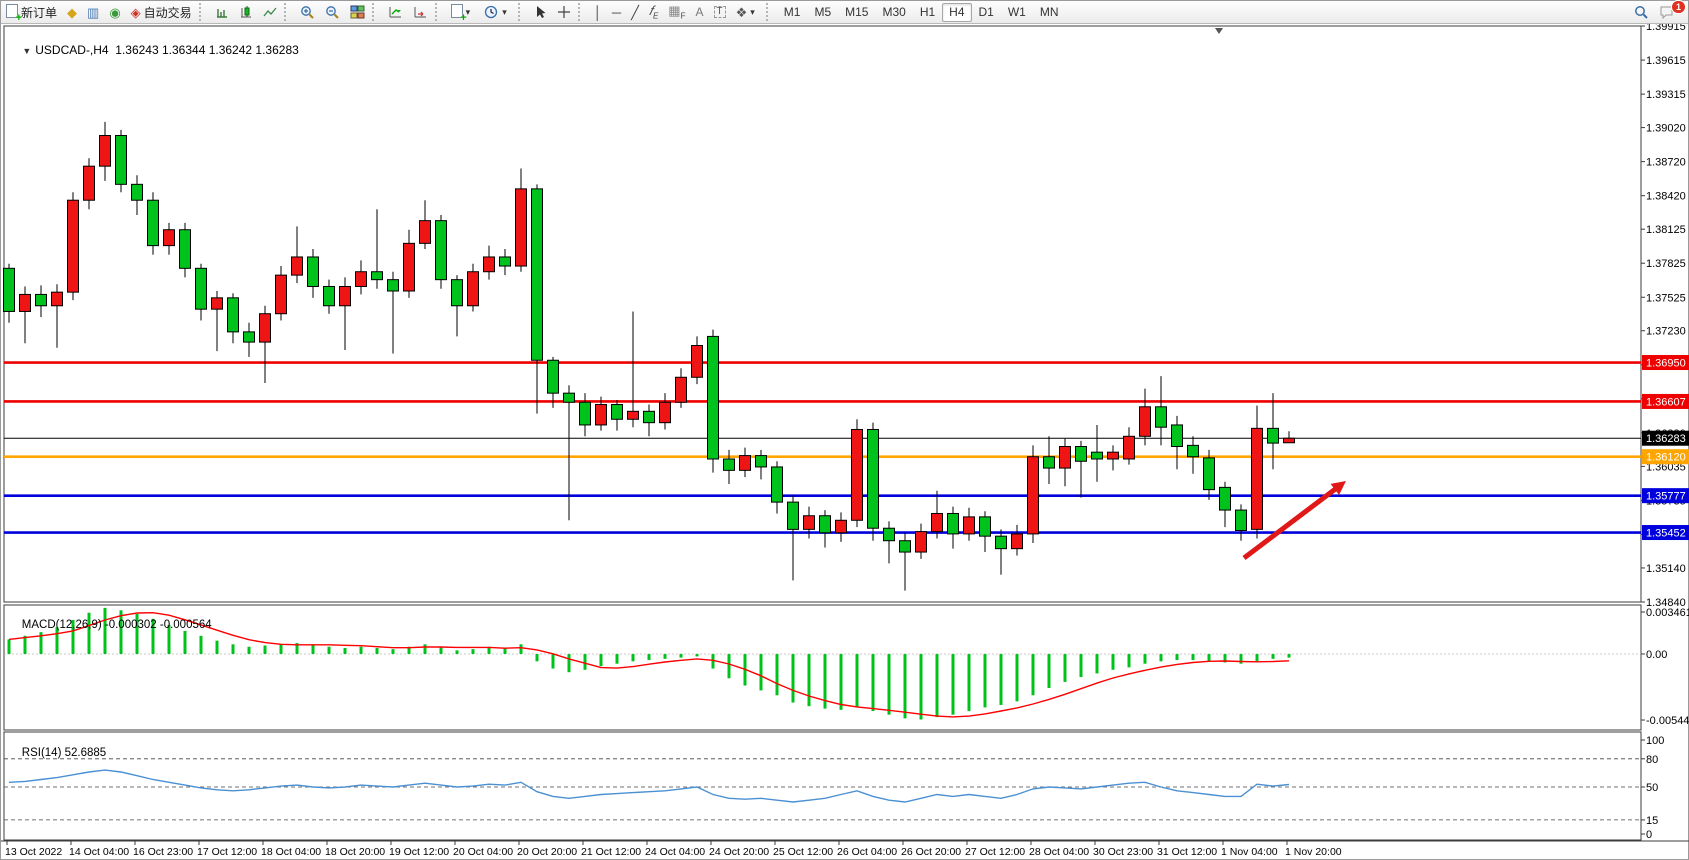  Describe the element at coordinates (1291, 522) in the screenshot. I see `trend-arrow-annotation` at that location.